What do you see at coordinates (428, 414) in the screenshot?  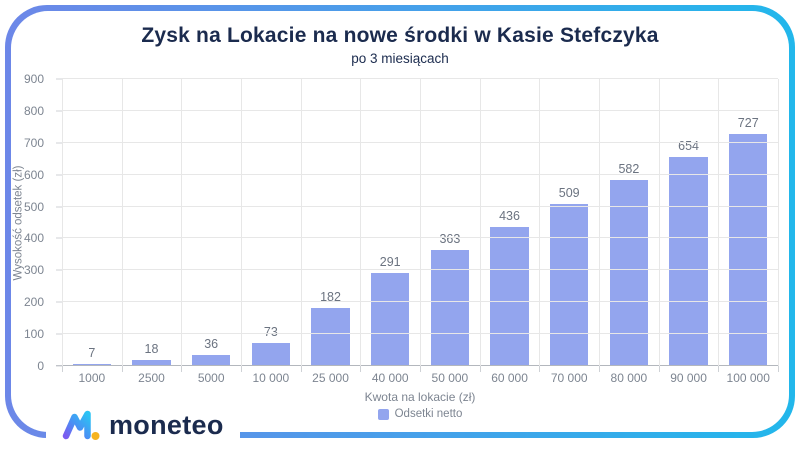 I see `legend-label: Odsetki netto` at bounding box center [428, 414].